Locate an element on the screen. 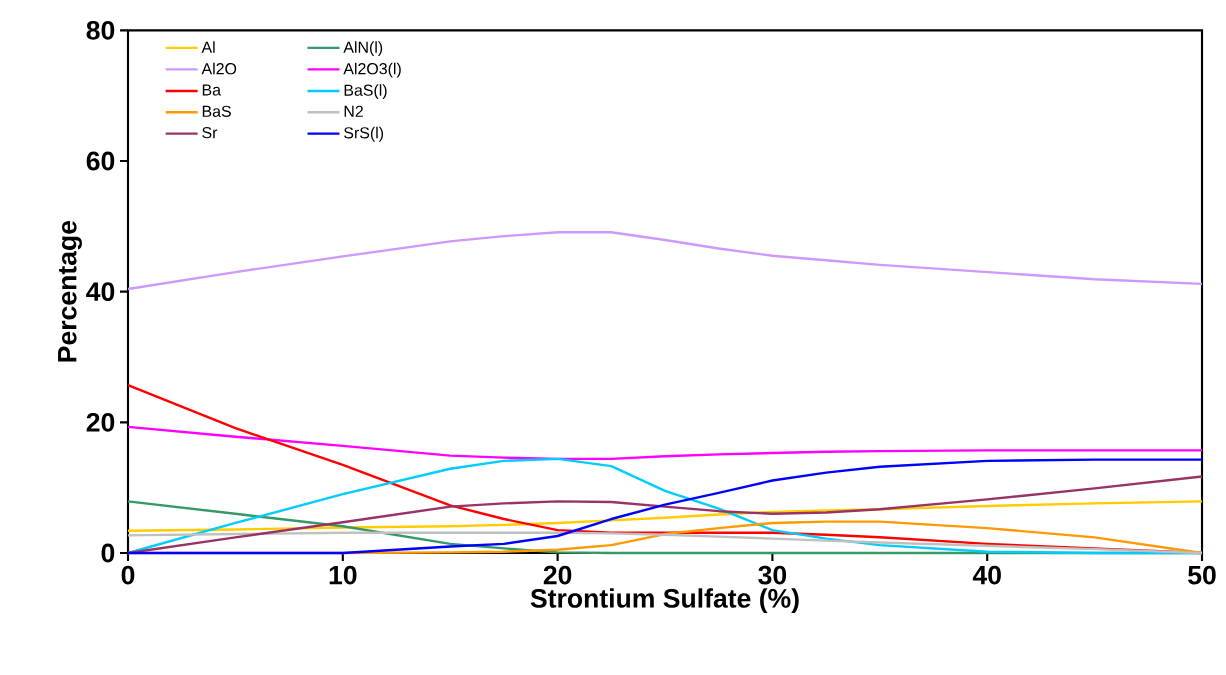 This screenshot has width=1226, height=675. legend-label: Al2O is located at coordinates (219, 68).